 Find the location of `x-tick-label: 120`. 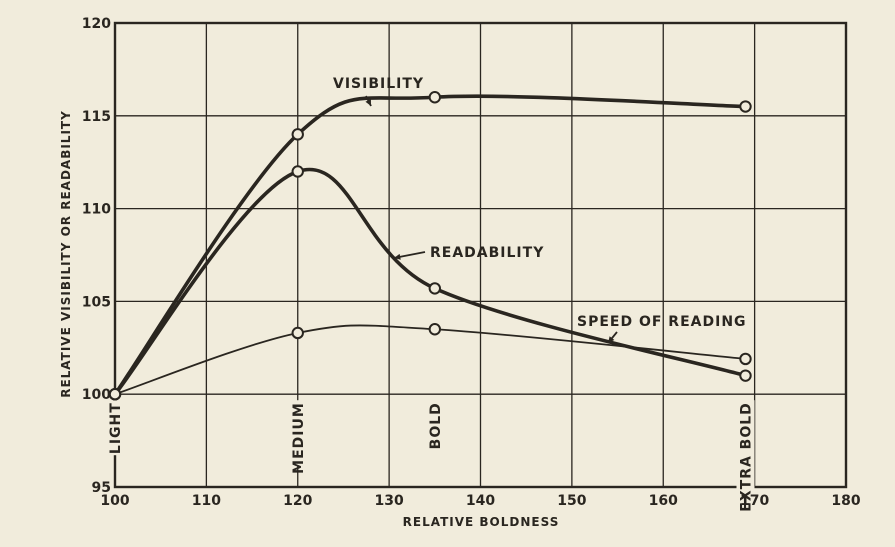

x-tick-label: 120 is located at coordinates (297, 501).